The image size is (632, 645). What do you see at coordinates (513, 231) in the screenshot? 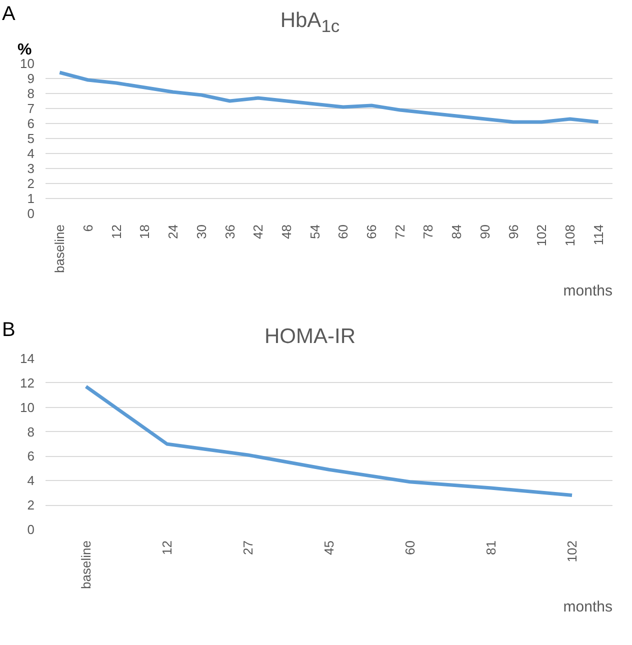
I see `x-tick-label: 96` at bounding box center [513, 231].